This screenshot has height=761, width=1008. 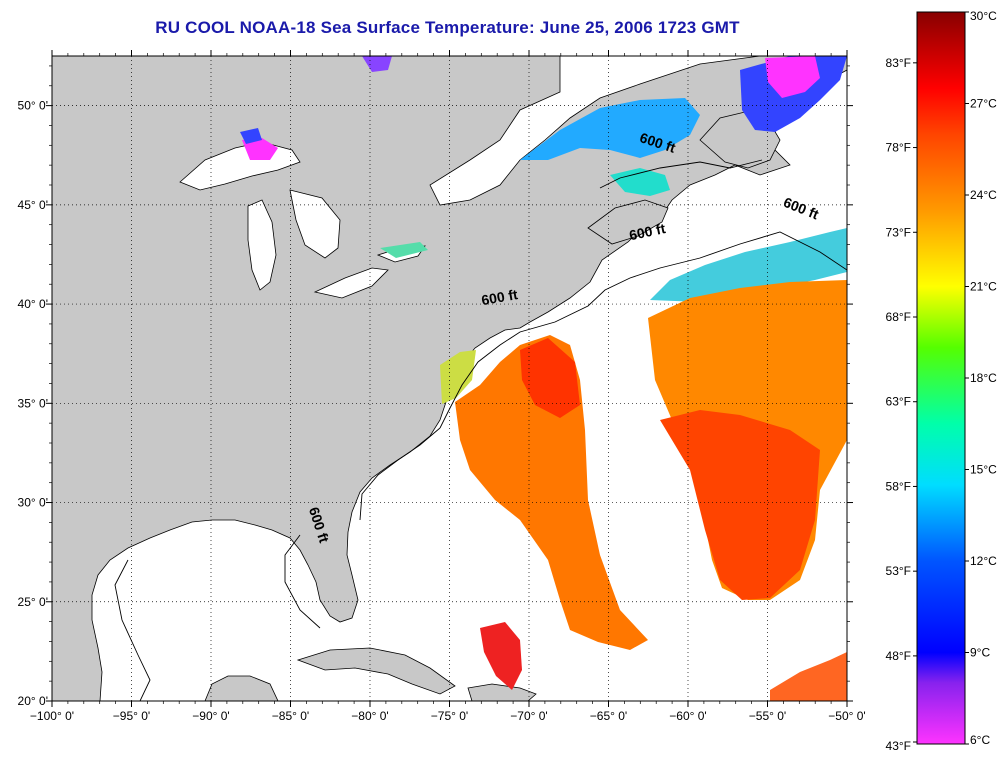 I want to click on lat-tick-label: 40° 0', so click(x=33, y=304).